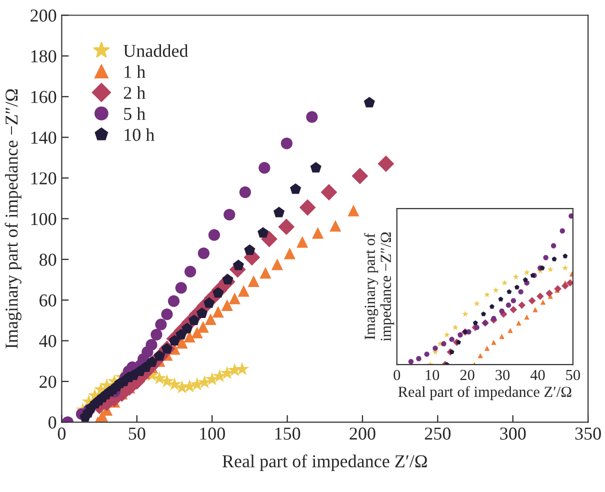  What do you see at coordinates (43, 178) in the screenshot?
I see `y-tick-label: 120` at bounding box center [43, 178].